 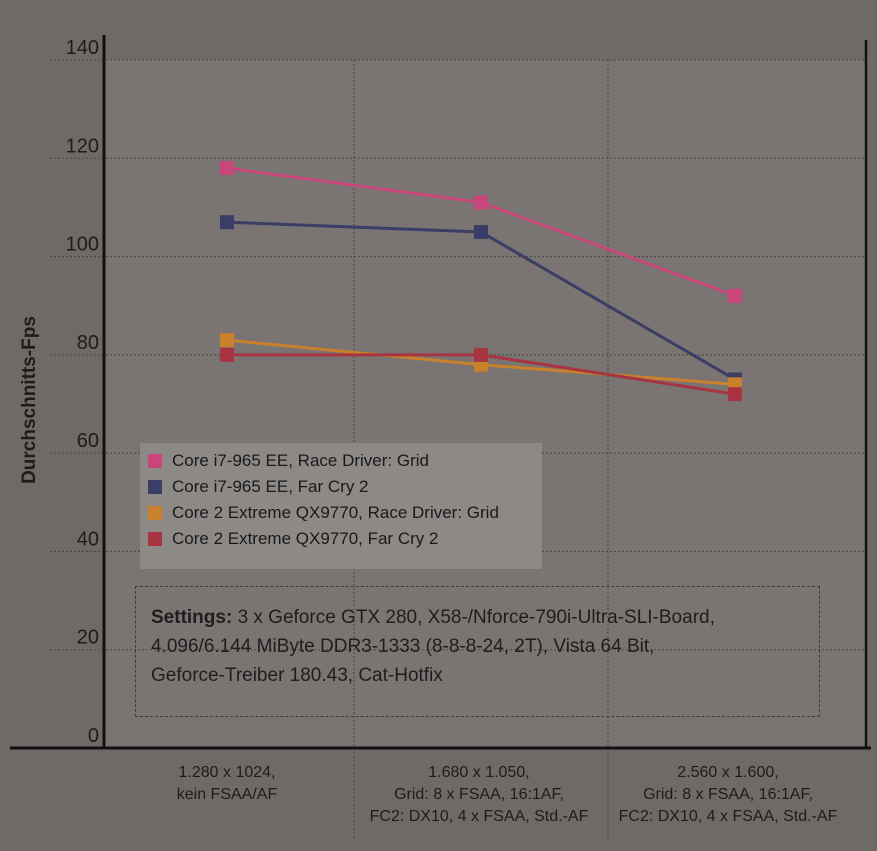 I want to click on legend-item: Core i7-965 EE, Race Driver: Grid, so click(x=345, y=461).